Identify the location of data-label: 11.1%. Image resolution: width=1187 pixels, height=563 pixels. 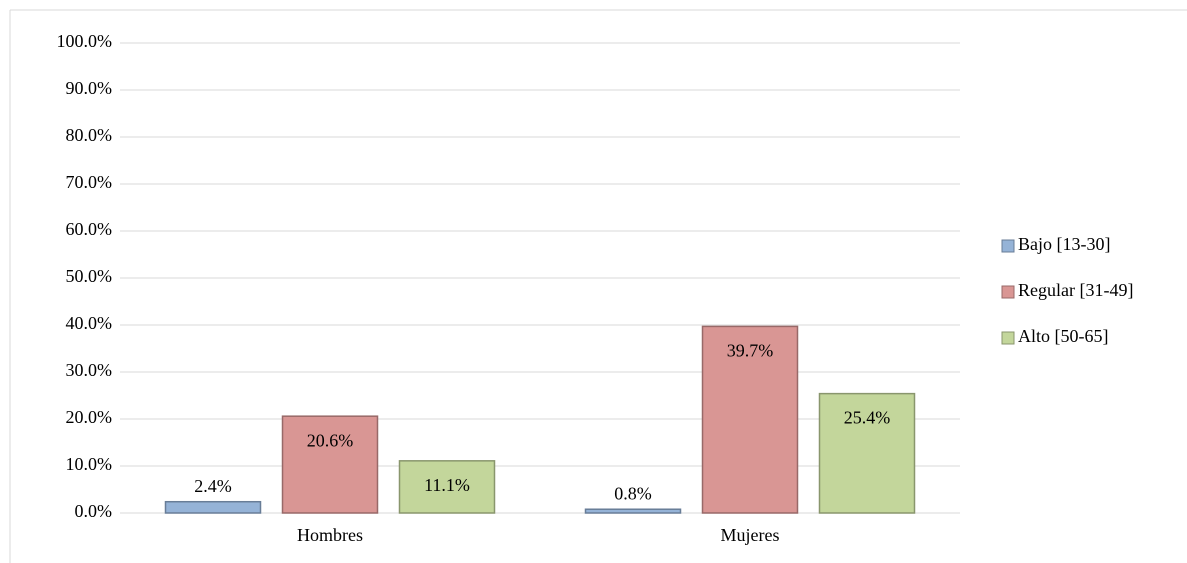
(447, 485).